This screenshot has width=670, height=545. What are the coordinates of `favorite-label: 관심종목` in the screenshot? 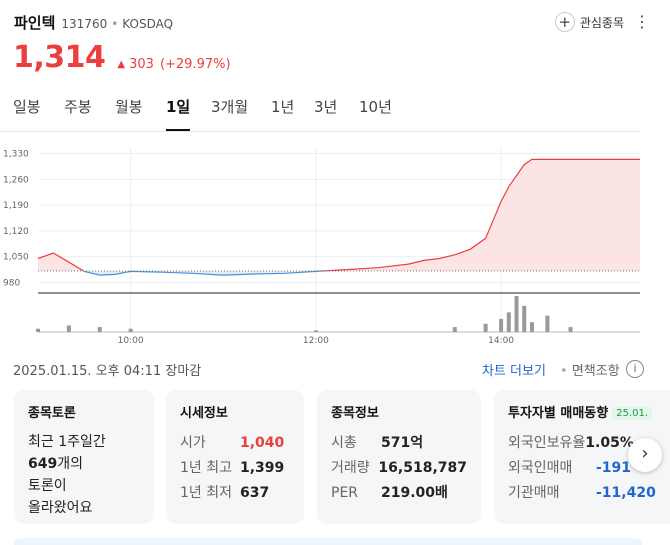 It's located at (601, 22).